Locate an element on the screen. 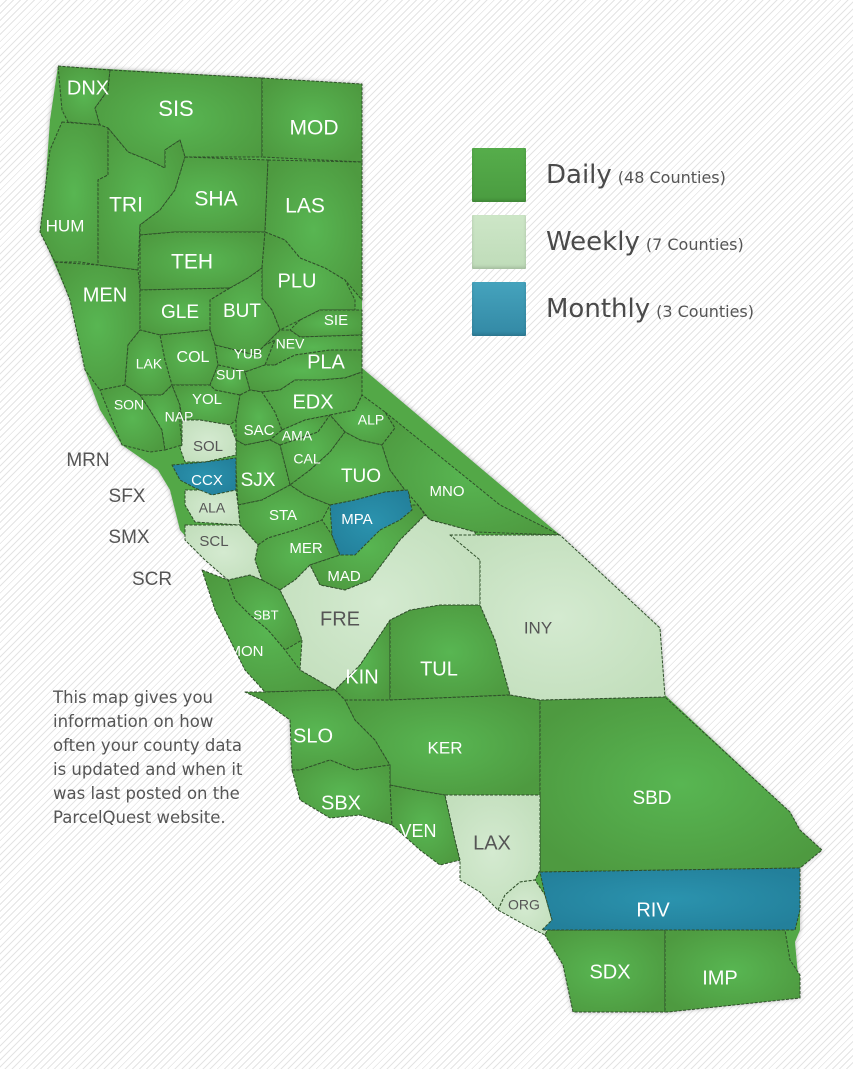  label-KIN: KIN is located at coordinates (361, 677).